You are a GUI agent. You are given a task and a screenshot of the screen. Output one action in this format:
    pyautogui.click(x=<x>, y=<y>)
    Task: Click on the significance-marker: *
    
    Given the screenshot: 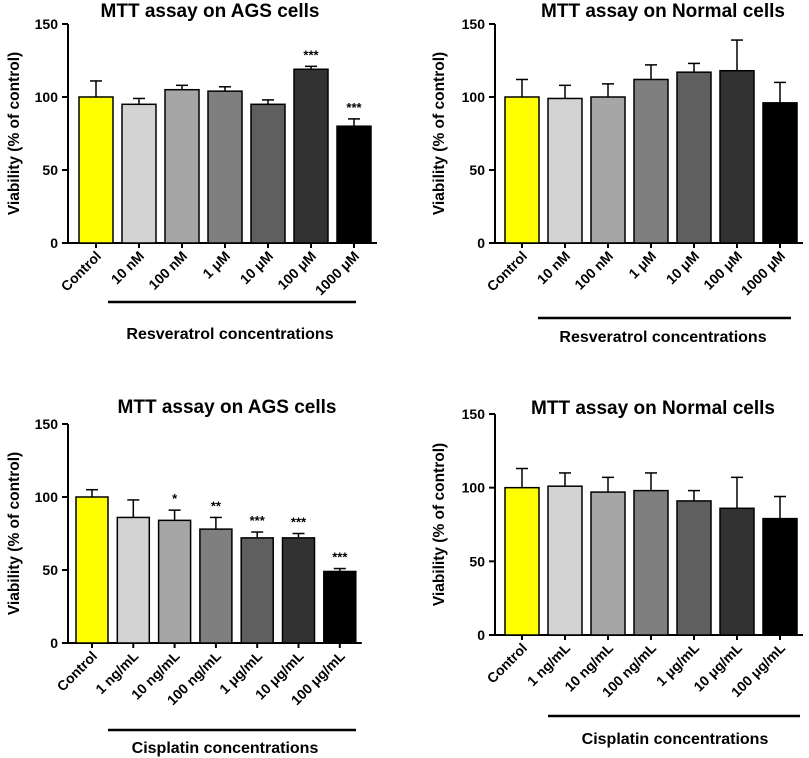 What is the action you would take?
    pyautogui.click(x=175, y=498)
    